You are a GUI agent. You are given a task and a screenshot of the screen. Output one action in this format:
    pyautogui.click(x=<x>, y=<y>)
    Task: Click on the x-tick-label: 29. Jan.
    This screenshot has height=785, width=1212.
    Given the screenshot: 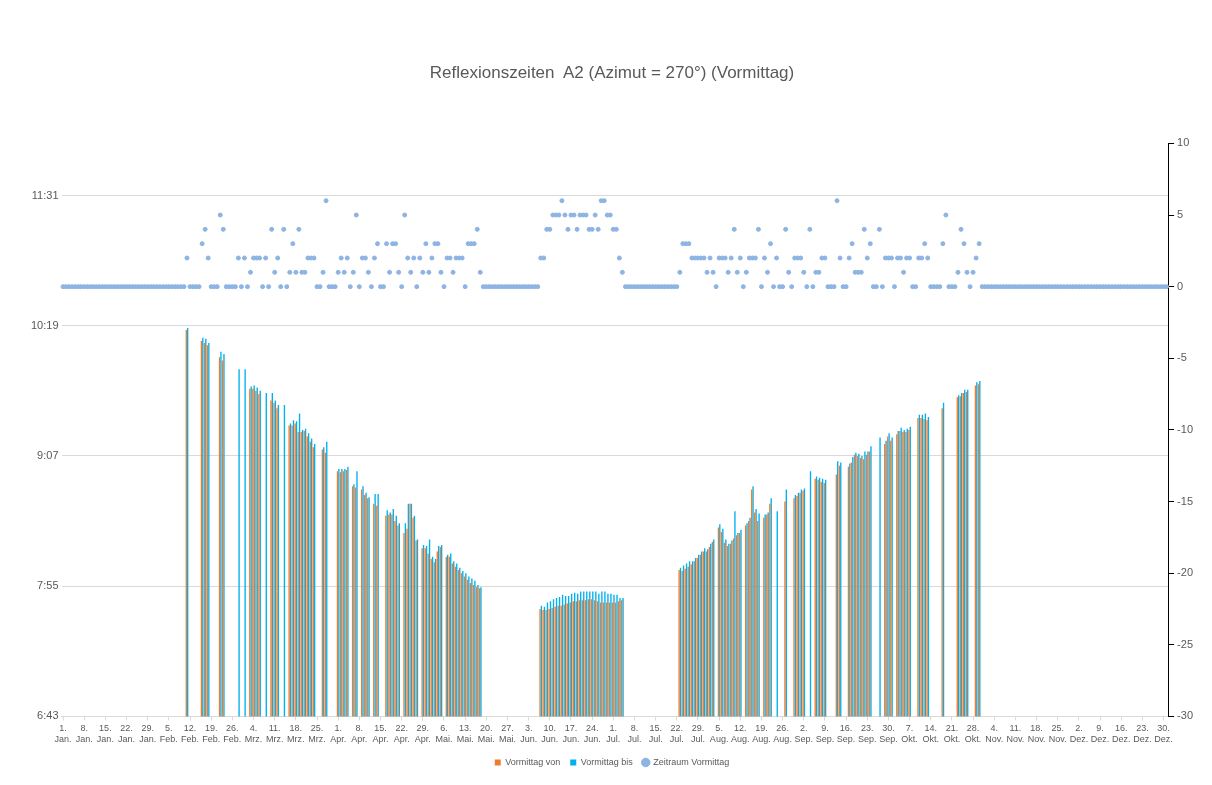 What is the action you would take?
    pyautogui.click(x=148, y=734)
    